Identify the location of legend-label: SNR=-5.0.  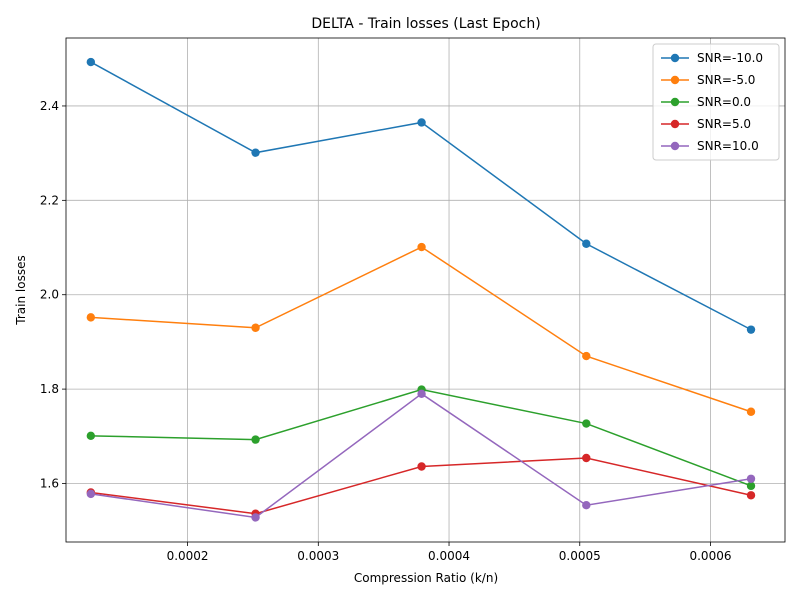
(726, 80).